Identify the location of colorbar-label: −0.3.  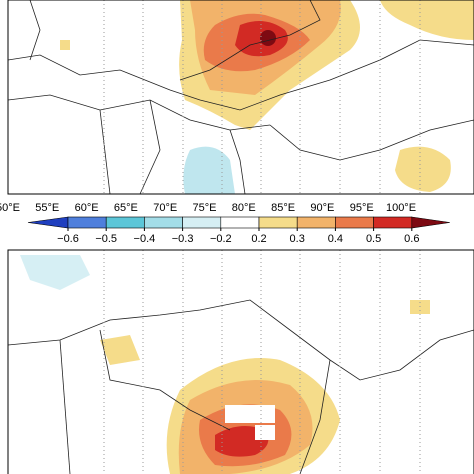
(183, 239).